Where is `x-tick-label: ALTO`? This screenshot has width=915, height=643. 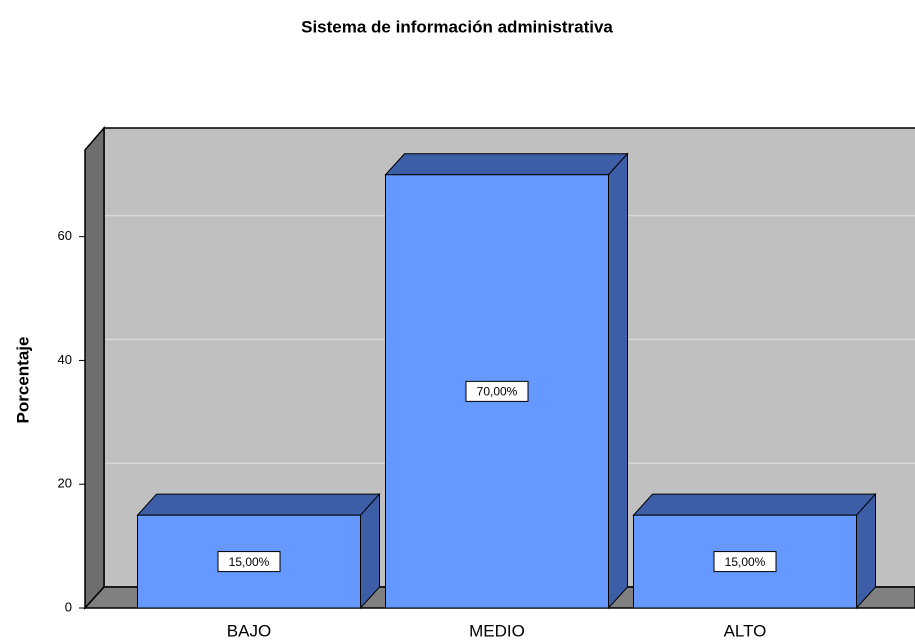 x-tick-label: ALTO is located at coordinates (745, 630).